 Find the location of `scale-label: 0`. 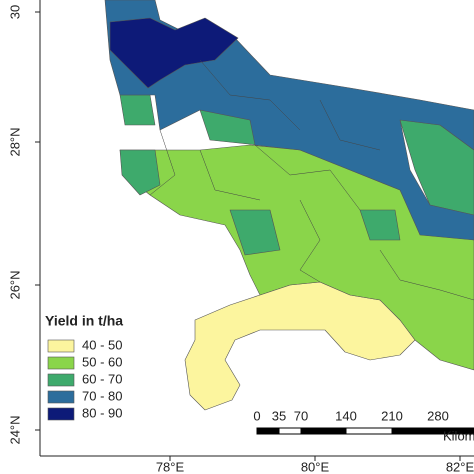

scale-label: 0 is located at coordinates (256, 415).